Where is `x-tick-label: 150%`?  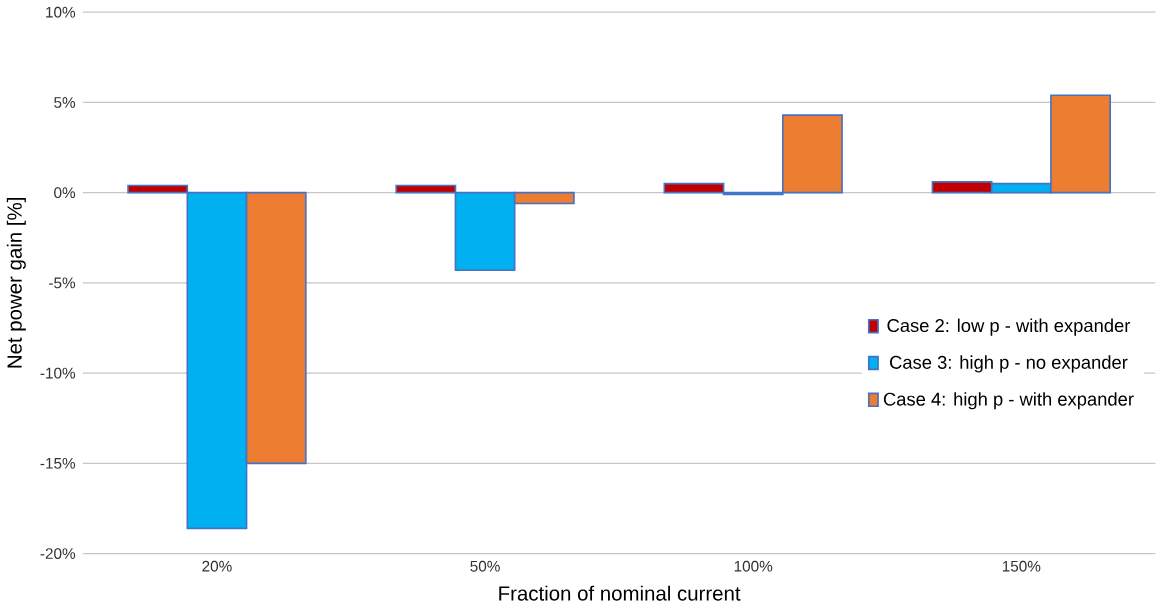 x-tick-label: 150% is located at coordinates (1021, 566).